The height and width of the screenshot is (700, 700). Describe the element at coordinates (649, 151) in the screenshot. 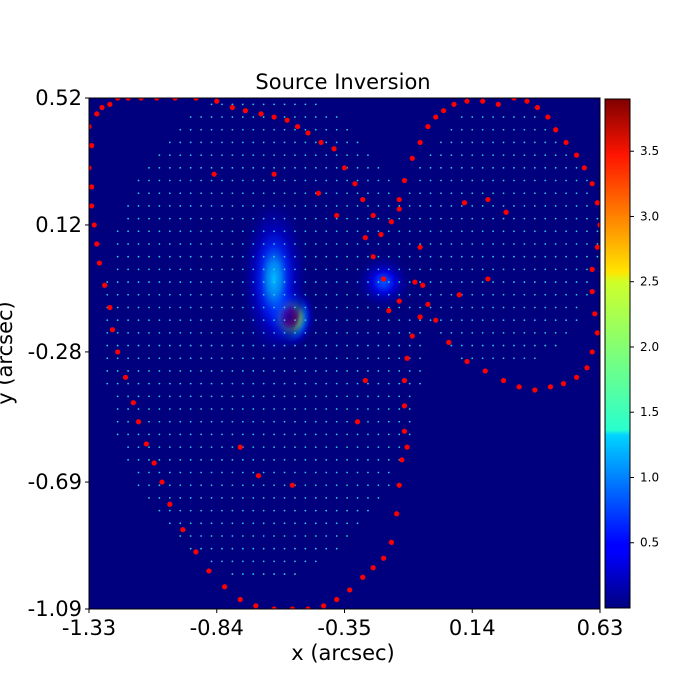

I see `colorbar-tick-label: 3.5` at that location.